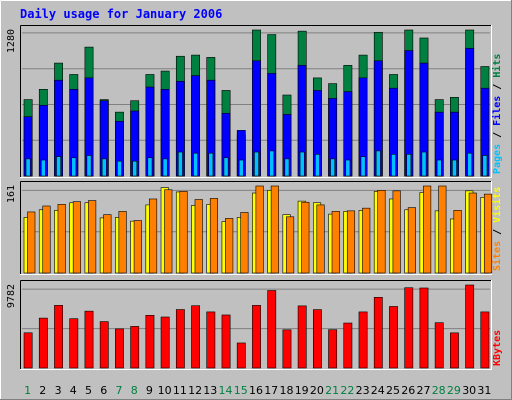  Describe the element at coordinates (149, 390) in the screenshot. I see `x-tick-label: 9` at that location.